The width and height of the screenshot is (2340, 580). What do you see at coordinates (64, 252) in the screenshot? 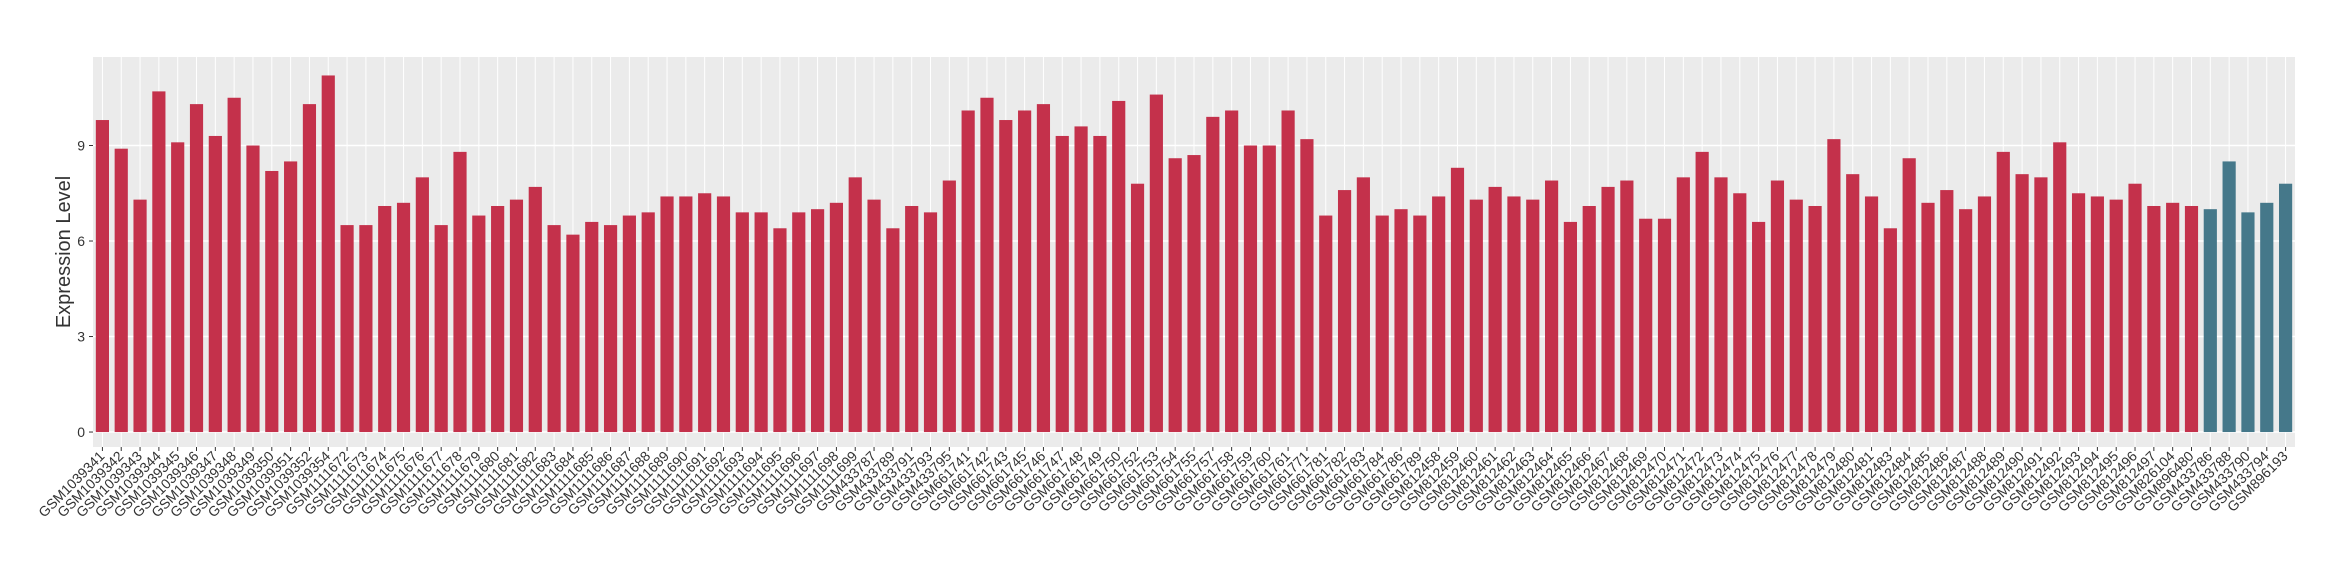
I see `y-axis-title: Expression Level` at bounding box center [64, 252].